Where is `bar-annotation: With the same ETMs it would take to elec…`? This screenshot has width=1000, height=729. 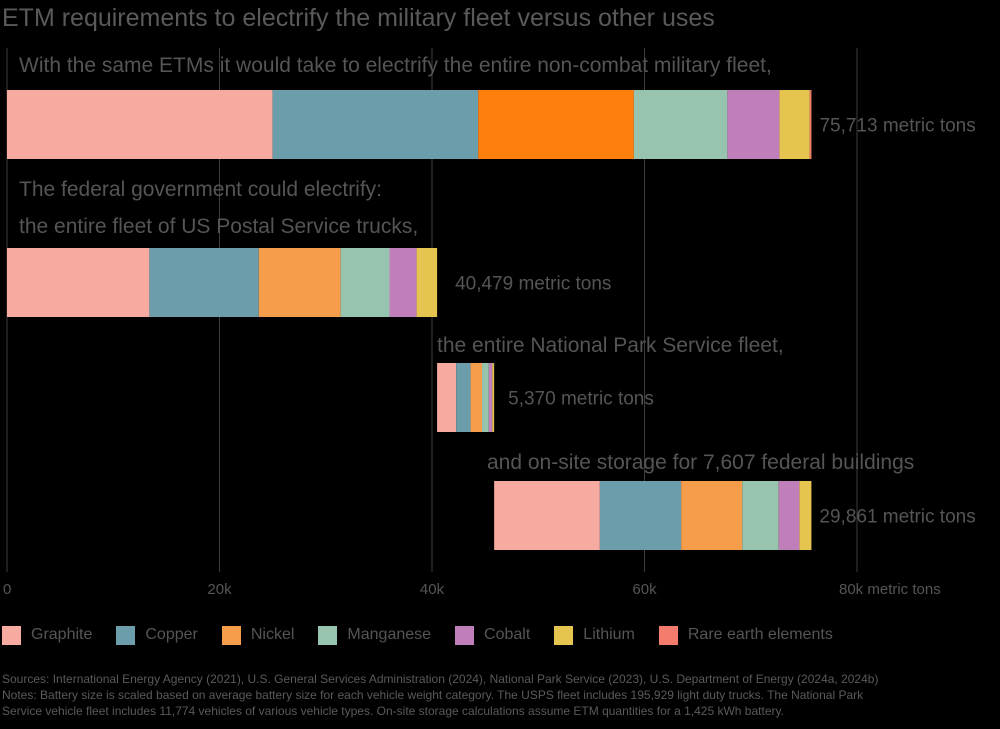 bar-annotation: With the same ETMs it would take to elec… is located at coordinates (395, 65).